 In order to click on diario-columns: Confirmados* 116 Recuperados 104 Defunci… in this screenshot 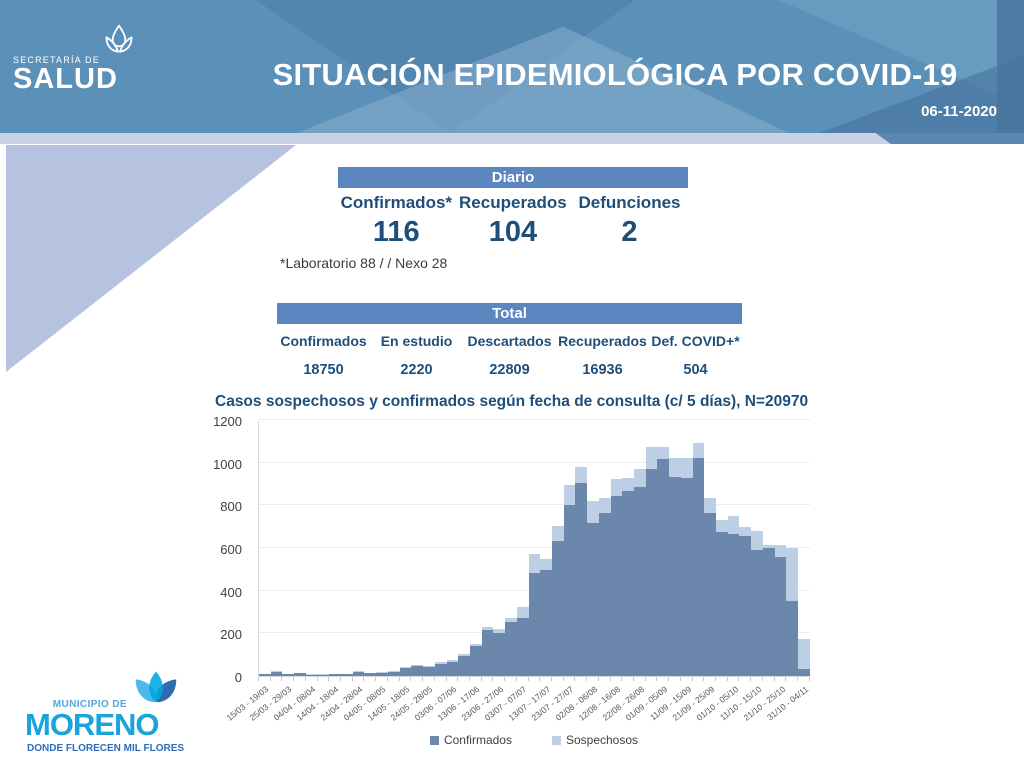, I will do `click(513, 218)`.